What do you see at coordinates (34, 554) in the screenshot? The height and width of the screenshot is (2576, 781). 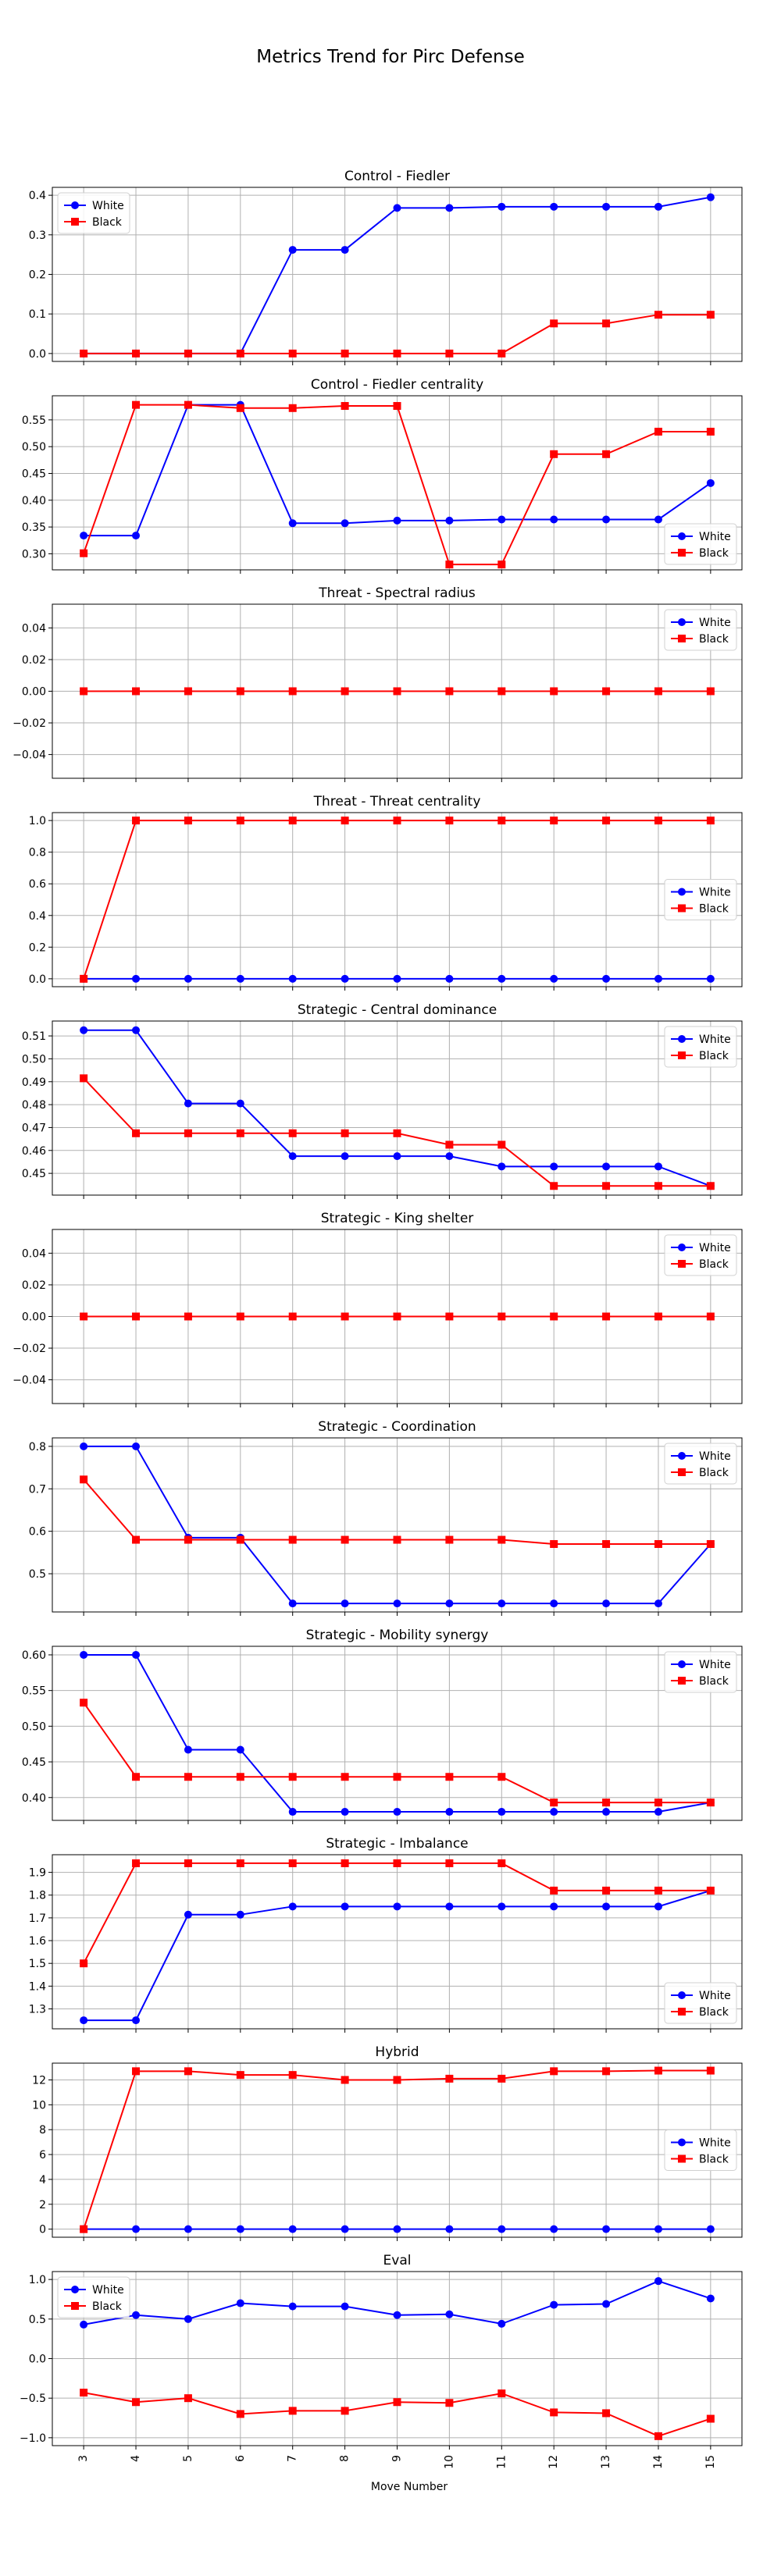 I see `y-tick-label: 0.30` at bounding box center [34, 554].